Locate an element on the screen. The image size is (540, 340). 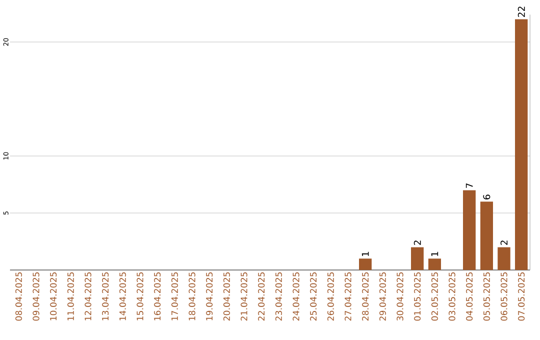
x-tick-label: 21.04.2025 is located at coordinates (244, 296).